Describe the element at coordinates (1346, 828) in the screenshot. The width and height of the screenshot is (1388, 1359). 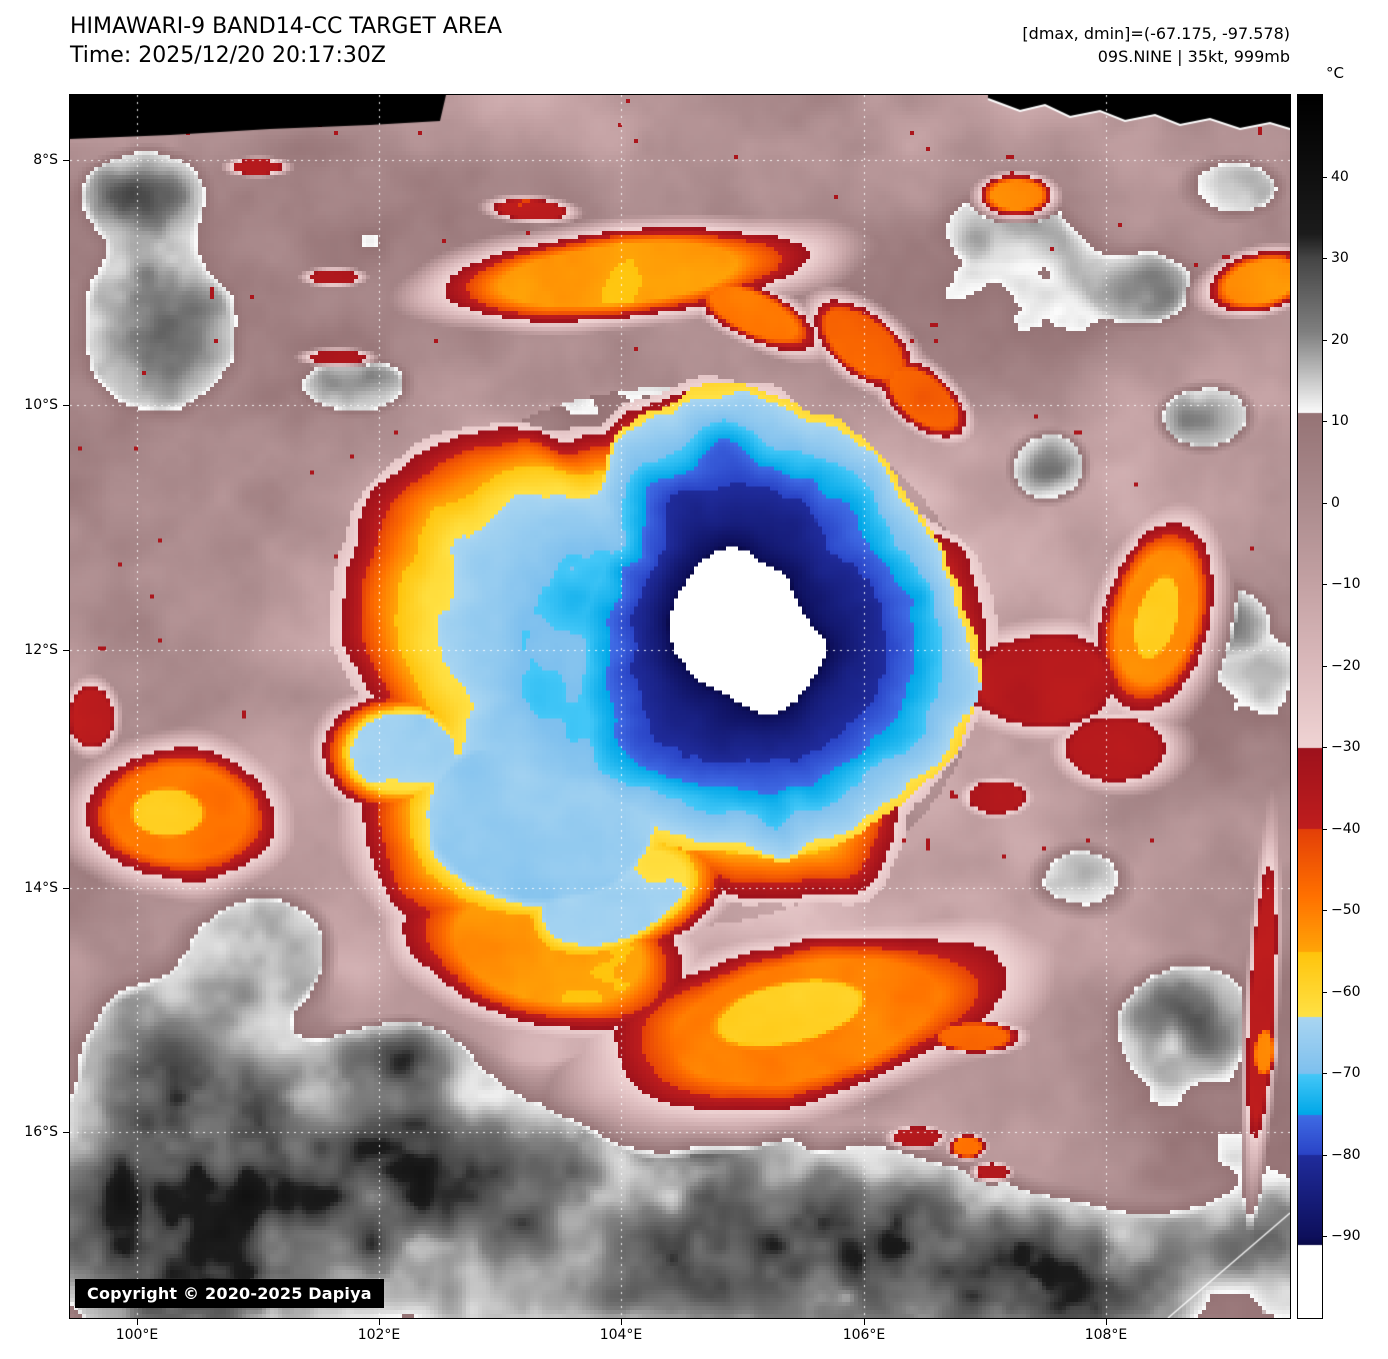
I see `colorbar-tick-label: −40` at that location.